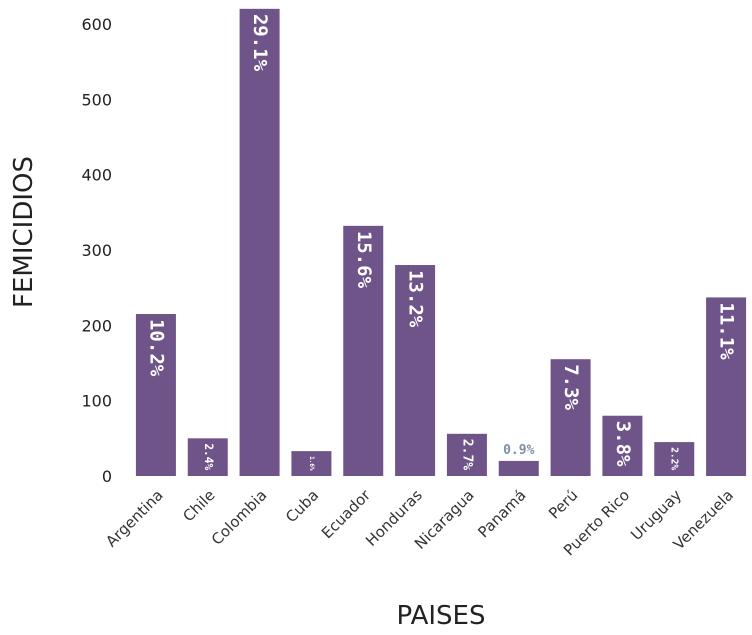  I want to click on data-label: 1.6%, so click(311, 463).